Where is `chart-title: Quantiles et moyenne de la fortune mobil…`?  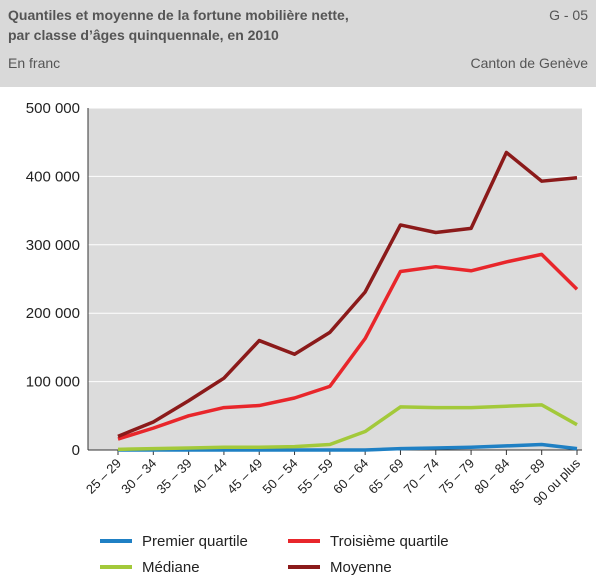
chart-title: Quantiles et moyenne de la fortune mobil… is located at coordinates (178, 15).